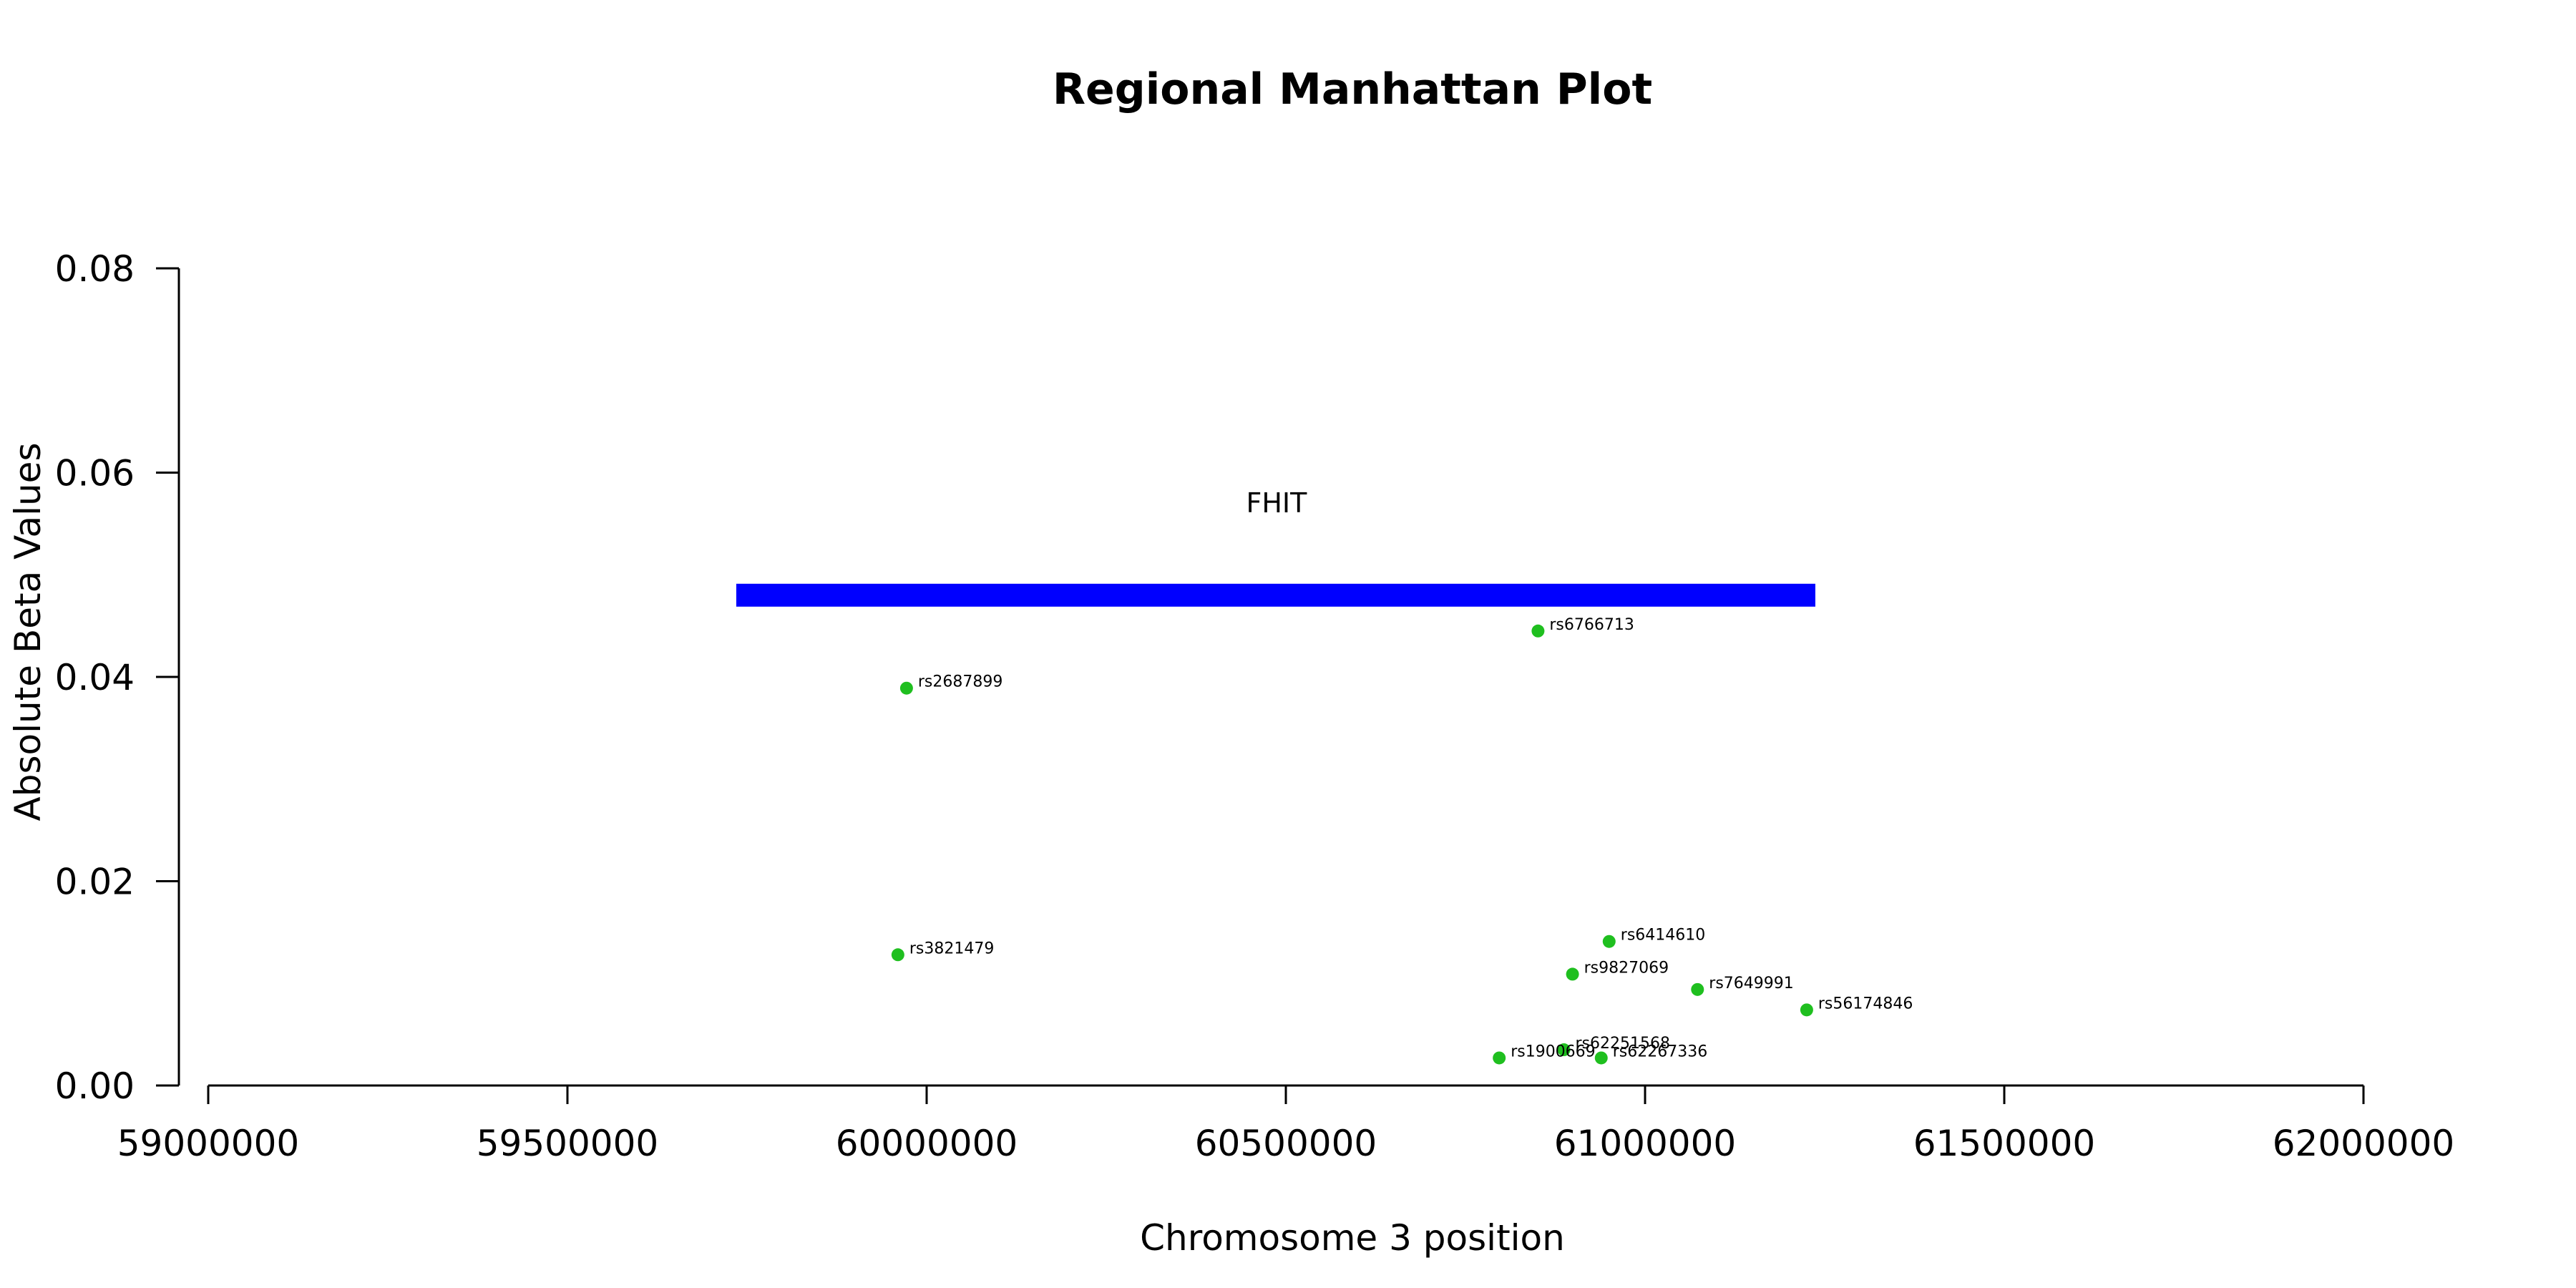 Image resolution: width=2576 pixels, height=1288 pixels. What do you see at coordinates (1352, 89) in the screenshot?
I see `chart-title: Regional Manhattan Plot` at bounding box center [1352, 89].